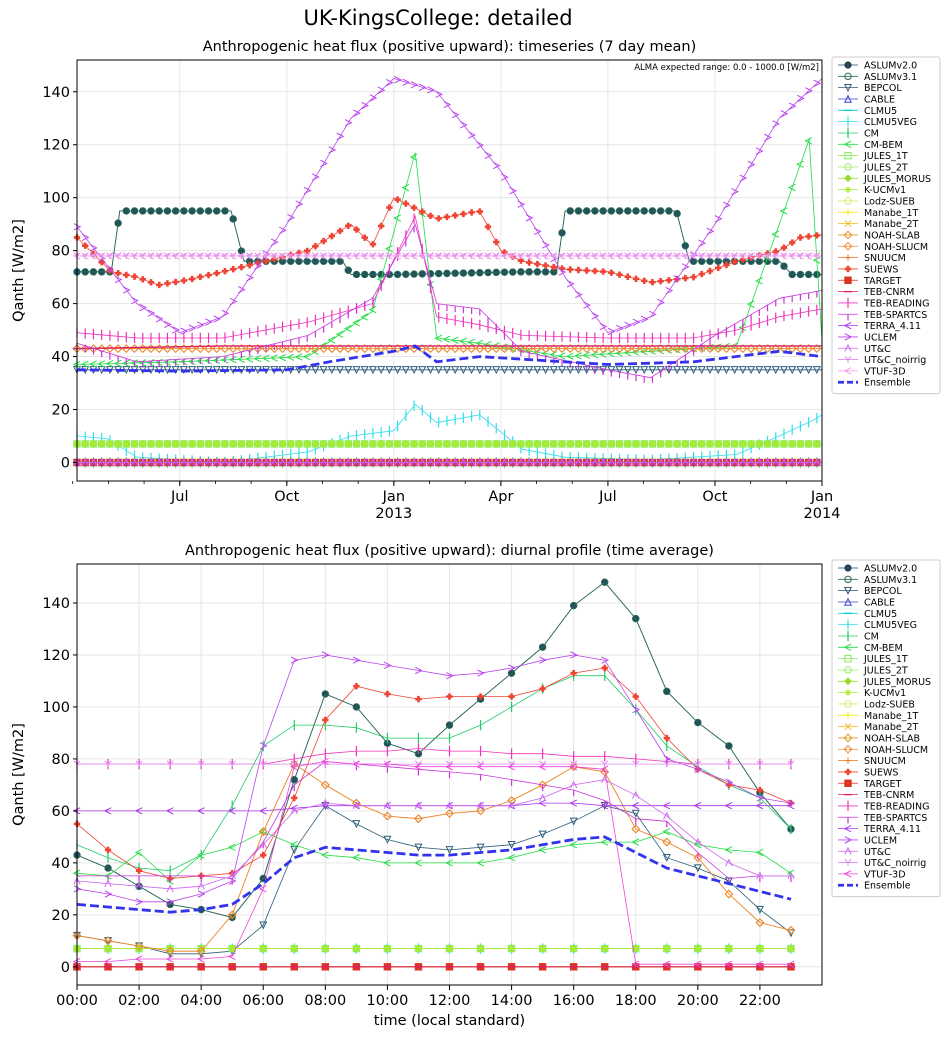  What do you see at coordinates (61, 411) in the screenshot?
I see `y-tick-label: 20` at bounding box center [61, 411].